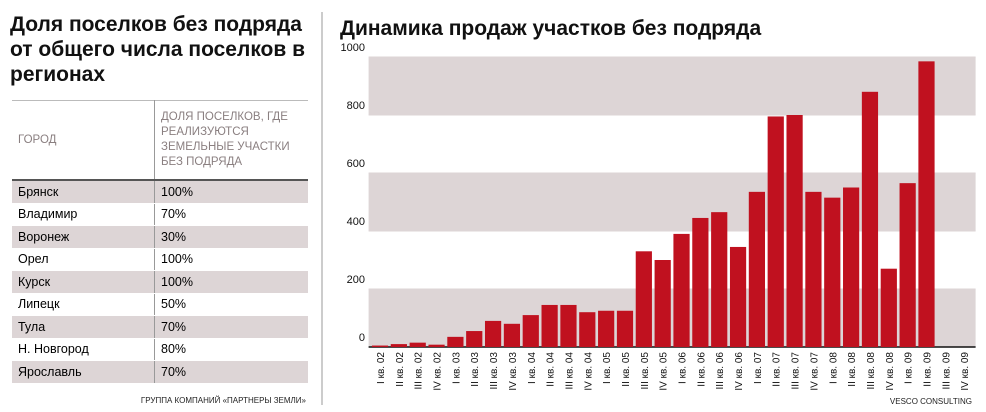  What do you see at coordinates (231, 304) in the screenshot?
I see `table-cell: 50%` at bounding box center [231, 304].